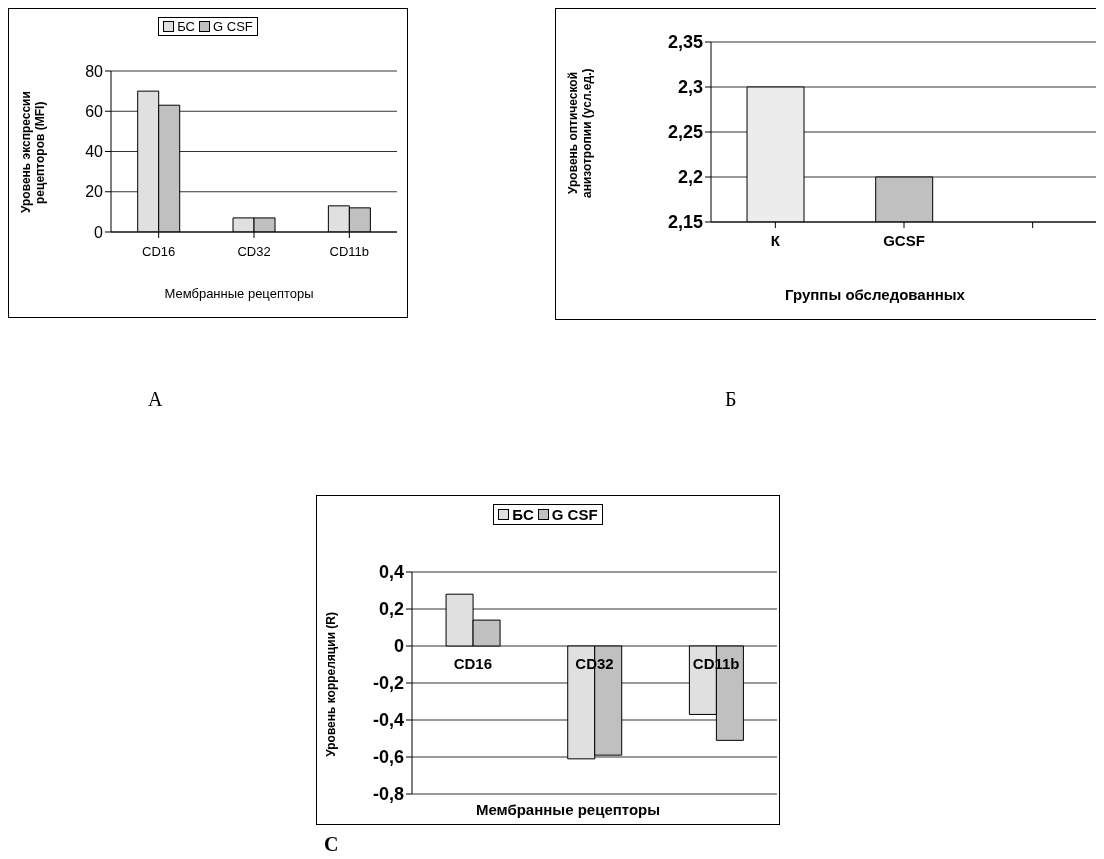  Describe the element at coordinates (388, 720) in the screenshot. I see `y-tick-label: -0,4` at that location.